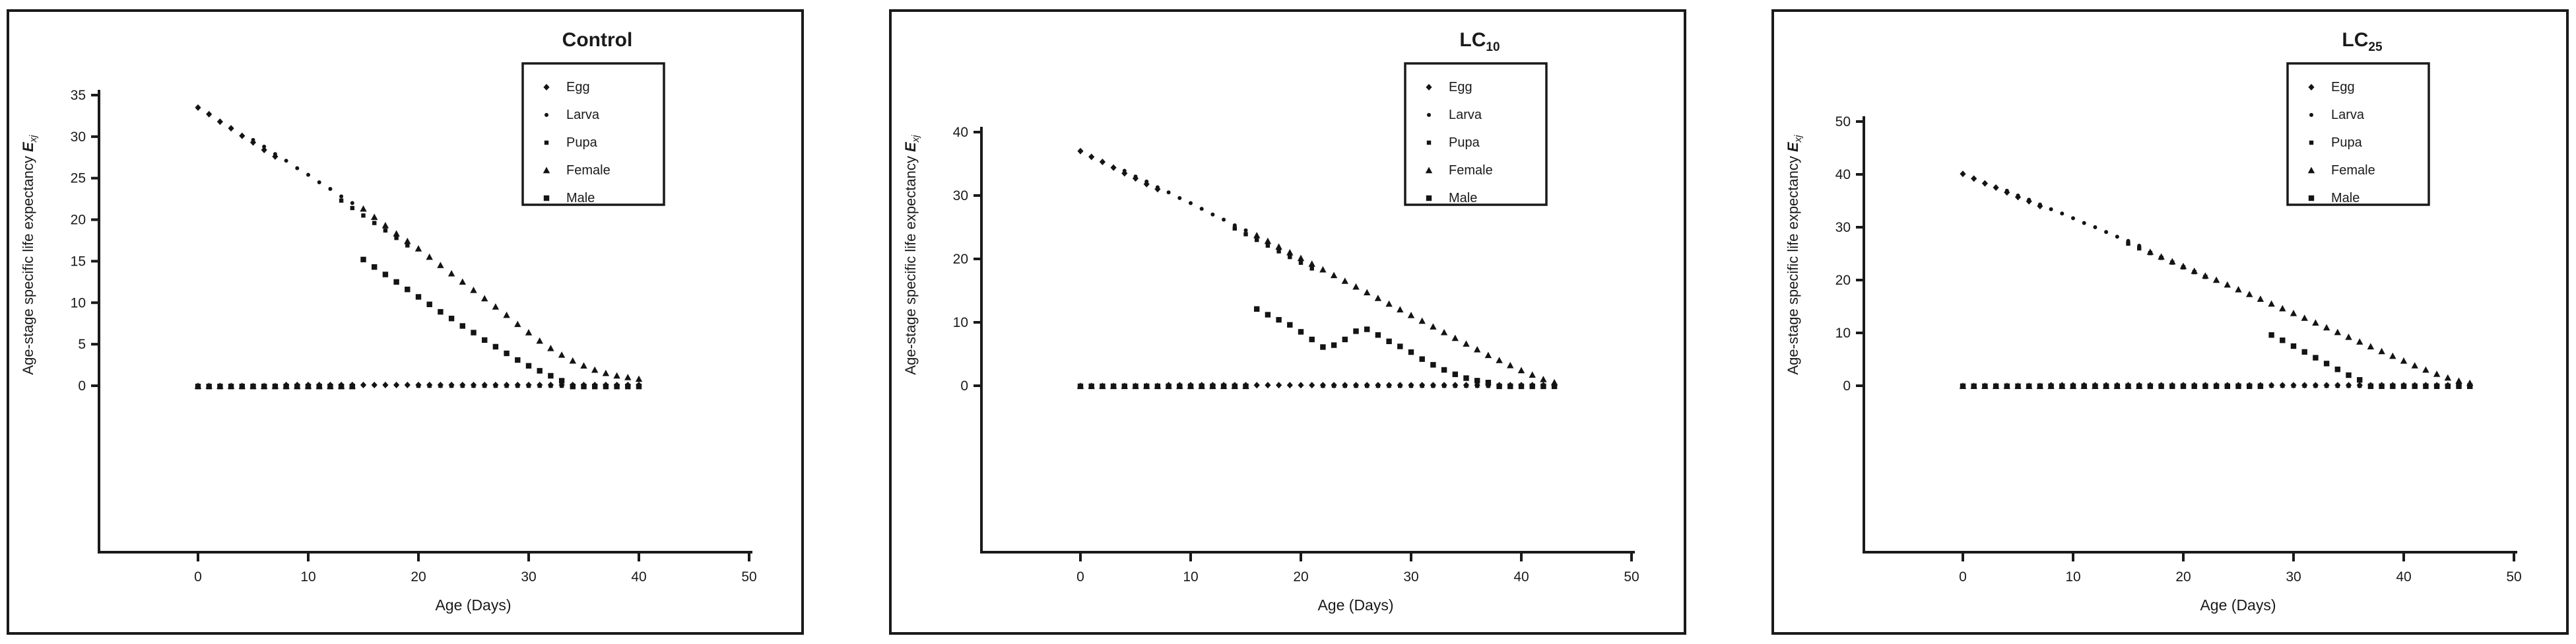 The image size is (2576, 644). Describe the element at coordinates (960, 195) in the screenshot. I see `y-tick-label: 30` at that location.